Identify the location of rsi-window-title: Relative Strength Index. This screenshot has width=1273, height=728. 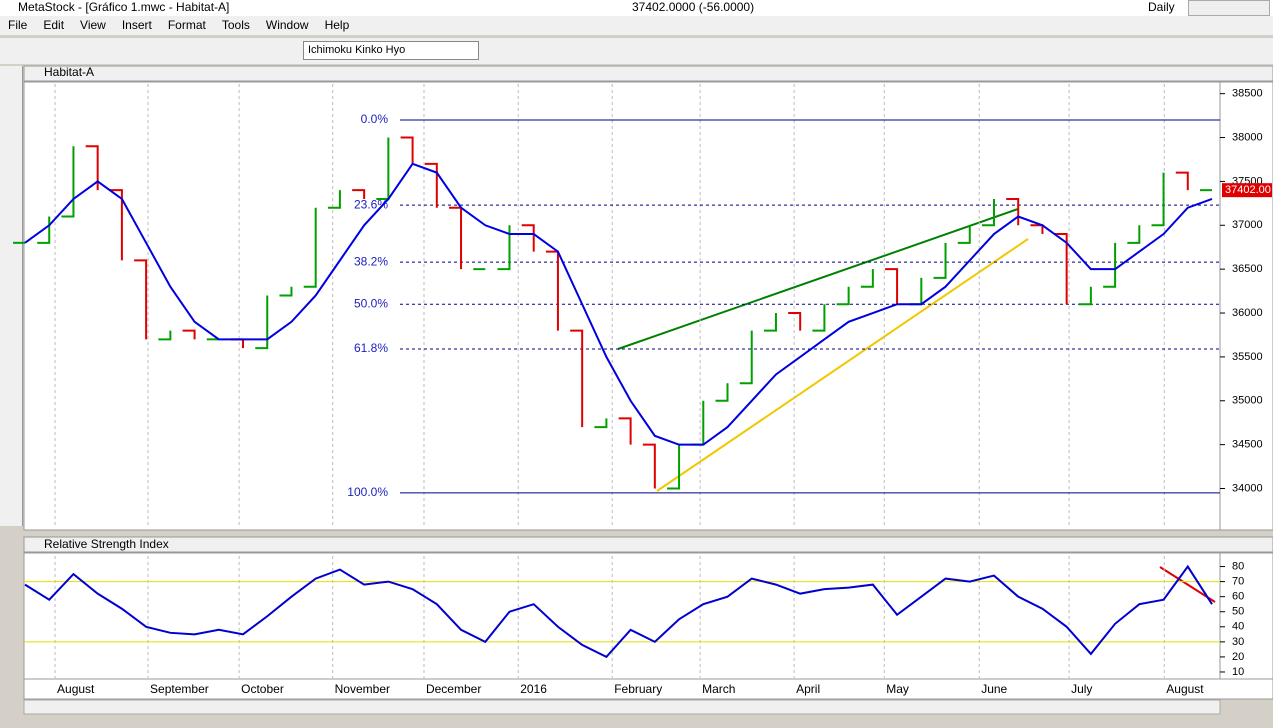
(106, 544).